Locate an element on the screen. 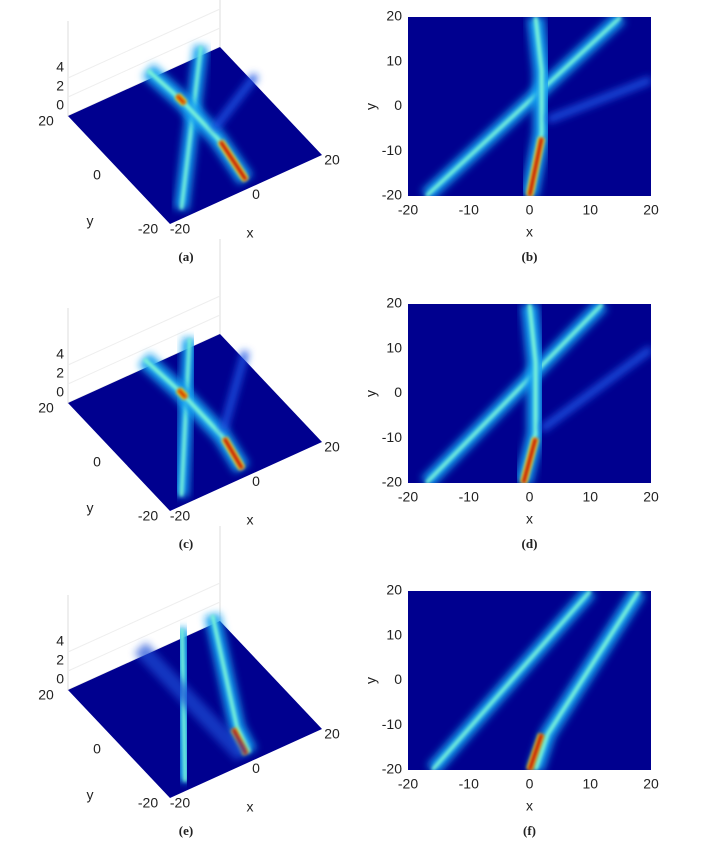 The image size is (719, 844). panel-label: (f) is located at coordinates (529, 830).